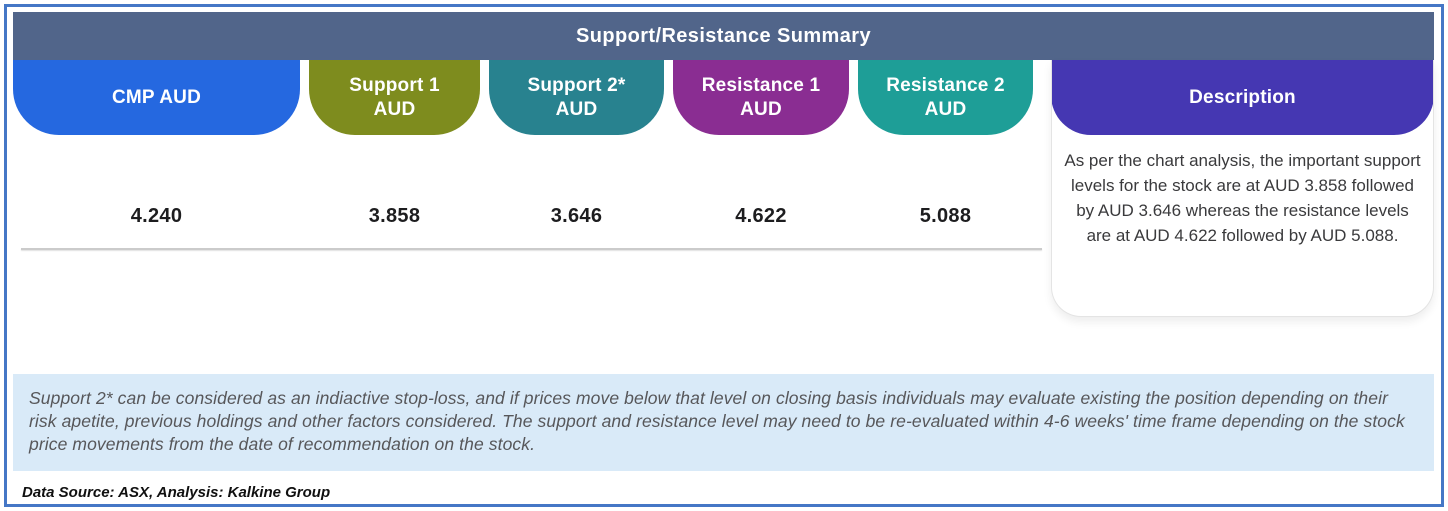 The image size is (1448, 511). I want to click on spacer, so click(723, 345).